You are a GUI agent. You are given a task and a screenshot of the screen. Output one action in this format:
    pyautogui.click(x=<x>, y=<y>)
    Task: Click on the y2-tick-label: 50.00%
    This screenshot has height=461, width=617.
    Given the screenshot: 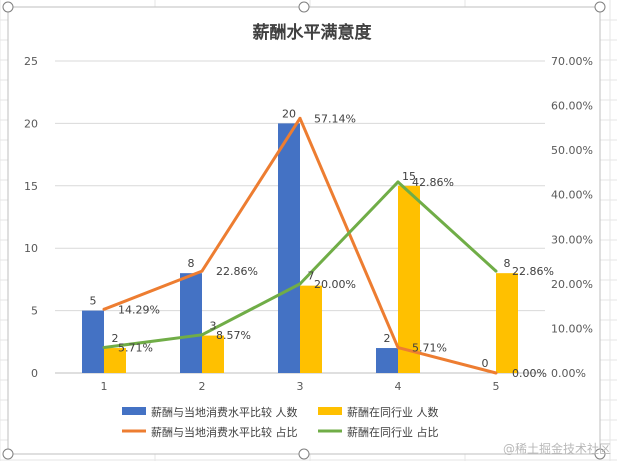 What is the action you would take?
    pyautogui.click(x=572, y=150)
    